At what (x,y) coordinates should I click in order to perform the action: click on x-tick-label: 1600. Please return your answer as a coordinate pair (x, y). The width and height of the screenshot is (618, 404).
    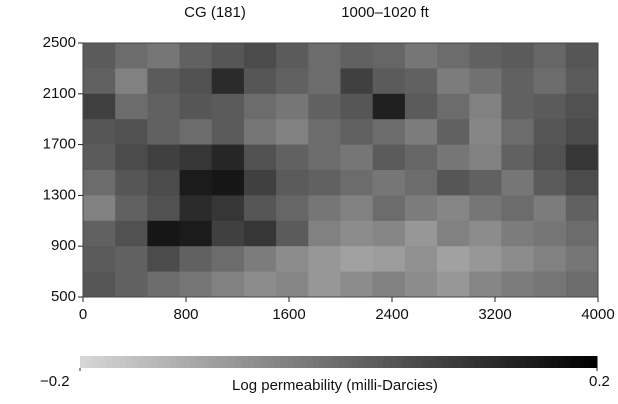
    Looking at the image, I should click on (288, 314).